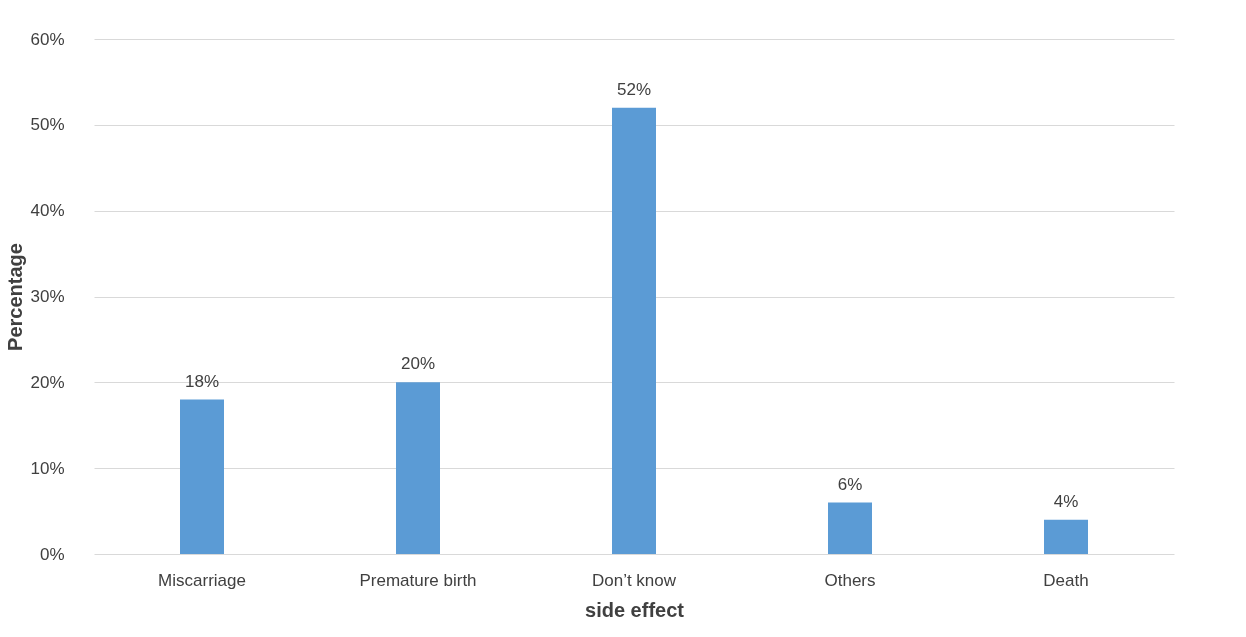 The height and width of the screenshot is (637, 1246). Describe the element at coordinates (418, 364) in the screenshot. I see `data-label: 20%` at that location.